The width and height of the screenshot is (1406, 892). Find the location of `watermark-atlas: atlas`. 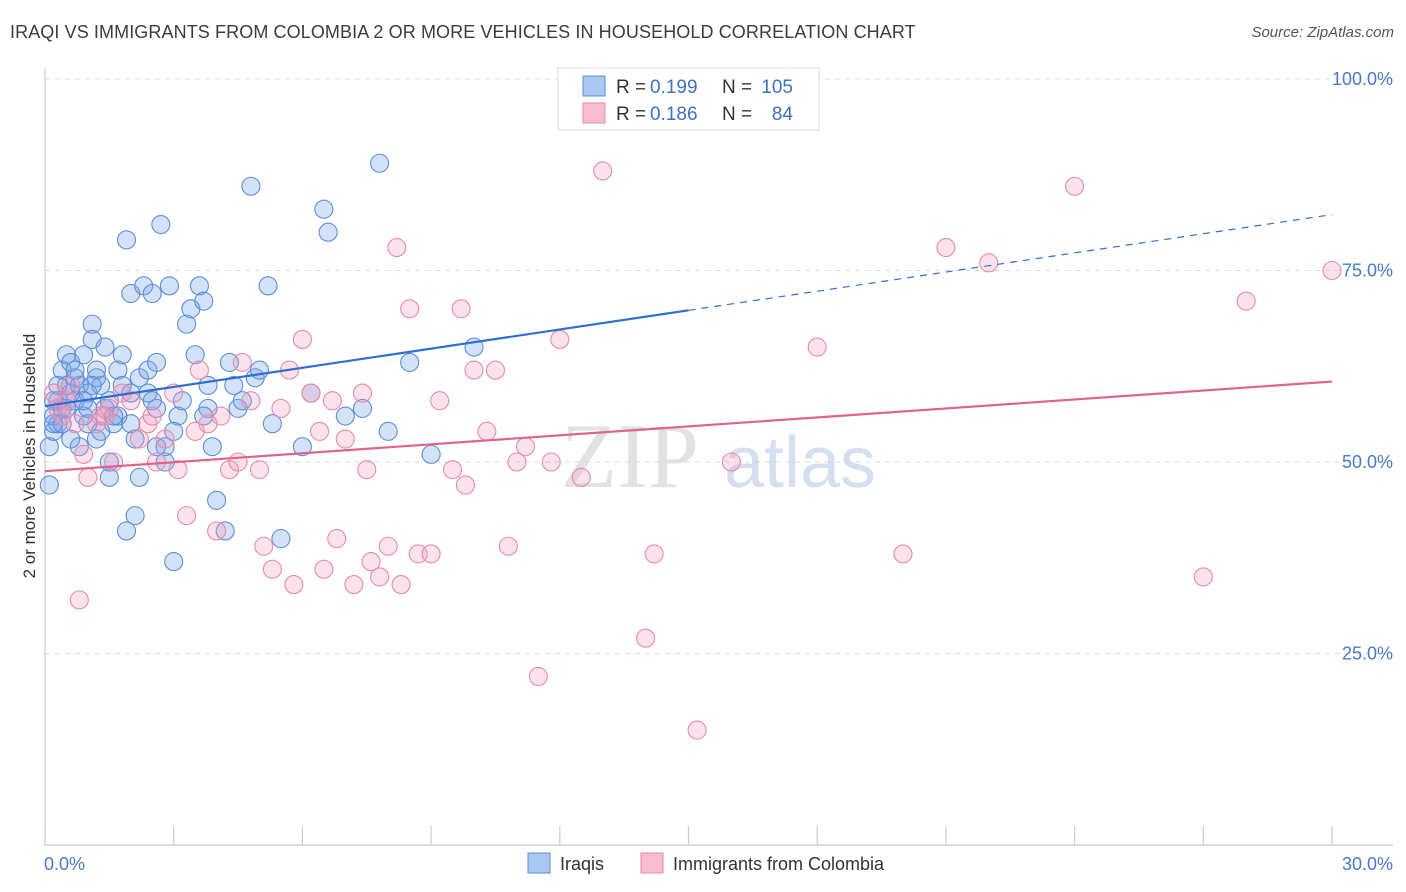

watermark-atlas: atlas is located at coordinates (800, 463).